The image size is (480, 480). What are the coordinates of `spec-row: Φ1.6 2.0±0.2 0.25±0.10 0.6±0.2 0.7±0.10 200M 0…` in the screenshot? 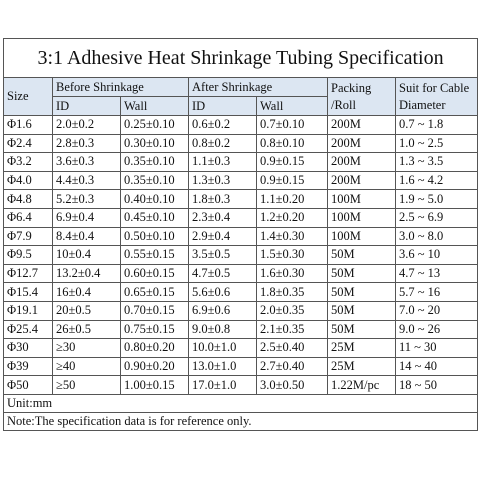 It's located at (241, 125).